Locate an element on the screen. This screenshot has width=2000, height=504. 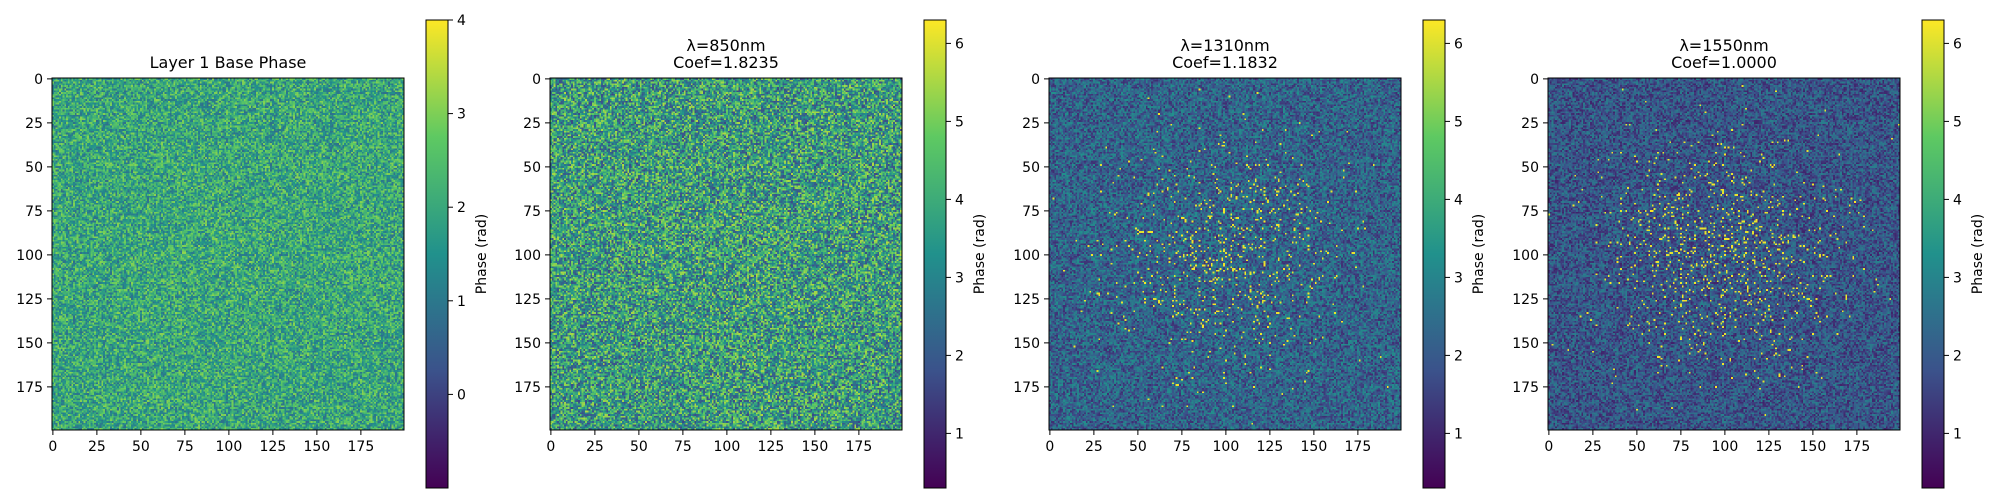
panel-title: Coef=1.8235 is located at coordinates (726, 62).